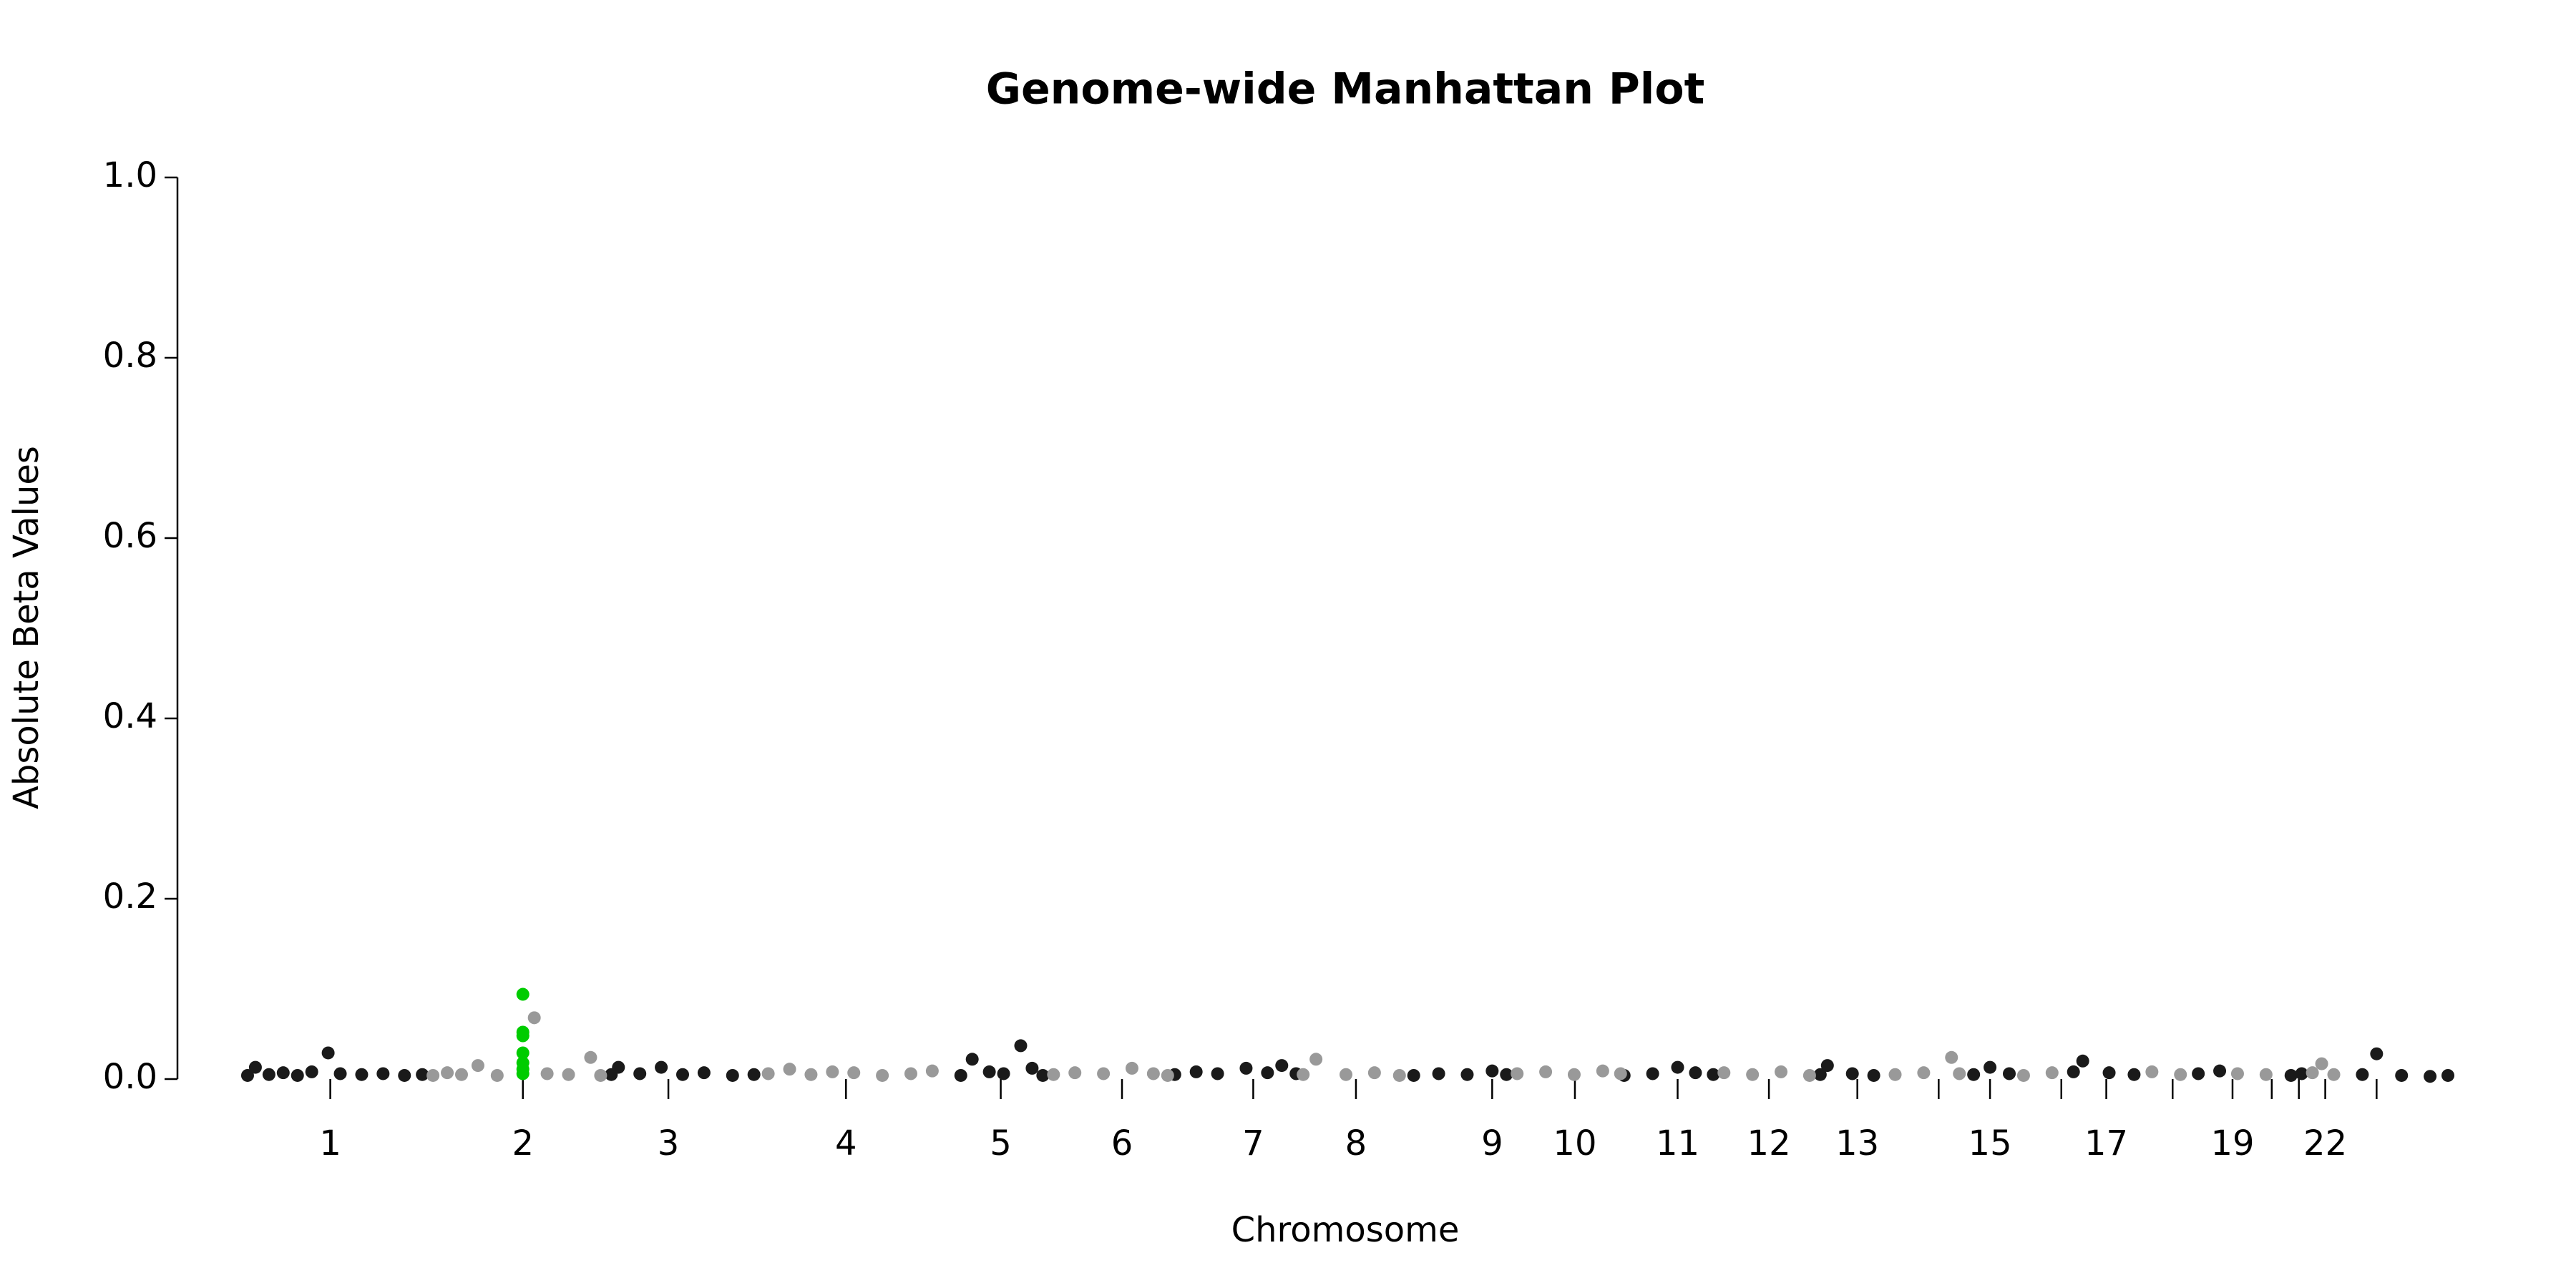 Image resolution: width=2576 pixels, height=1288 pixels. I want to click on x-tick-label: 9, so click(1492, 1143).